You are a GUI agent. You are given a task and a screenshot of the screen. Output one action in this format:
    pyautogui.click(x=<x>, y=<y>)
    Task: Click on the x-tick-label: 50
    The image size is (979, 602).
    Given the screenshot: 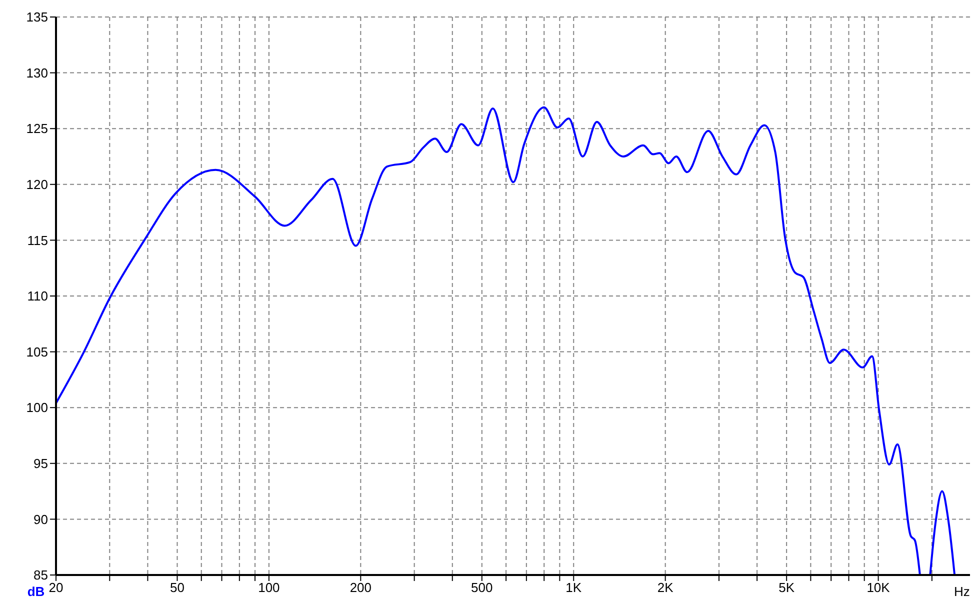 What is the action you would take?
    pyautogui.click(x=177, y=588)
    